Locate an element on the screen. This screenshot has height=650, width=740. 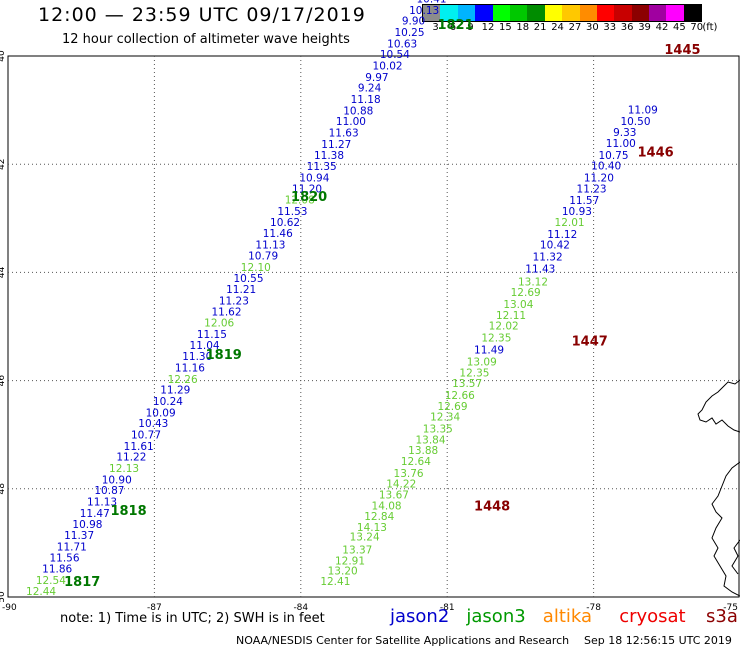
legend-bin-label: 3 is located at coordinates (435, 27).